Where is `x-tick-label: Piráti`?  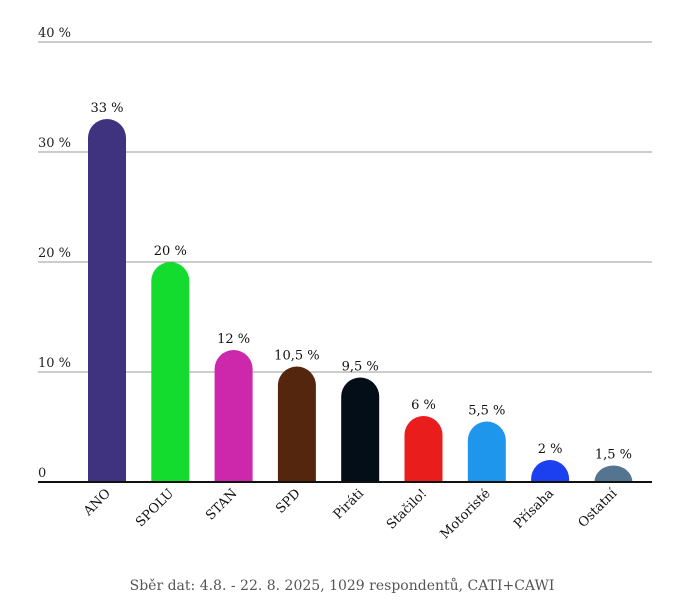
x-tick-label: Piráti is located at coordinates (349, 504).